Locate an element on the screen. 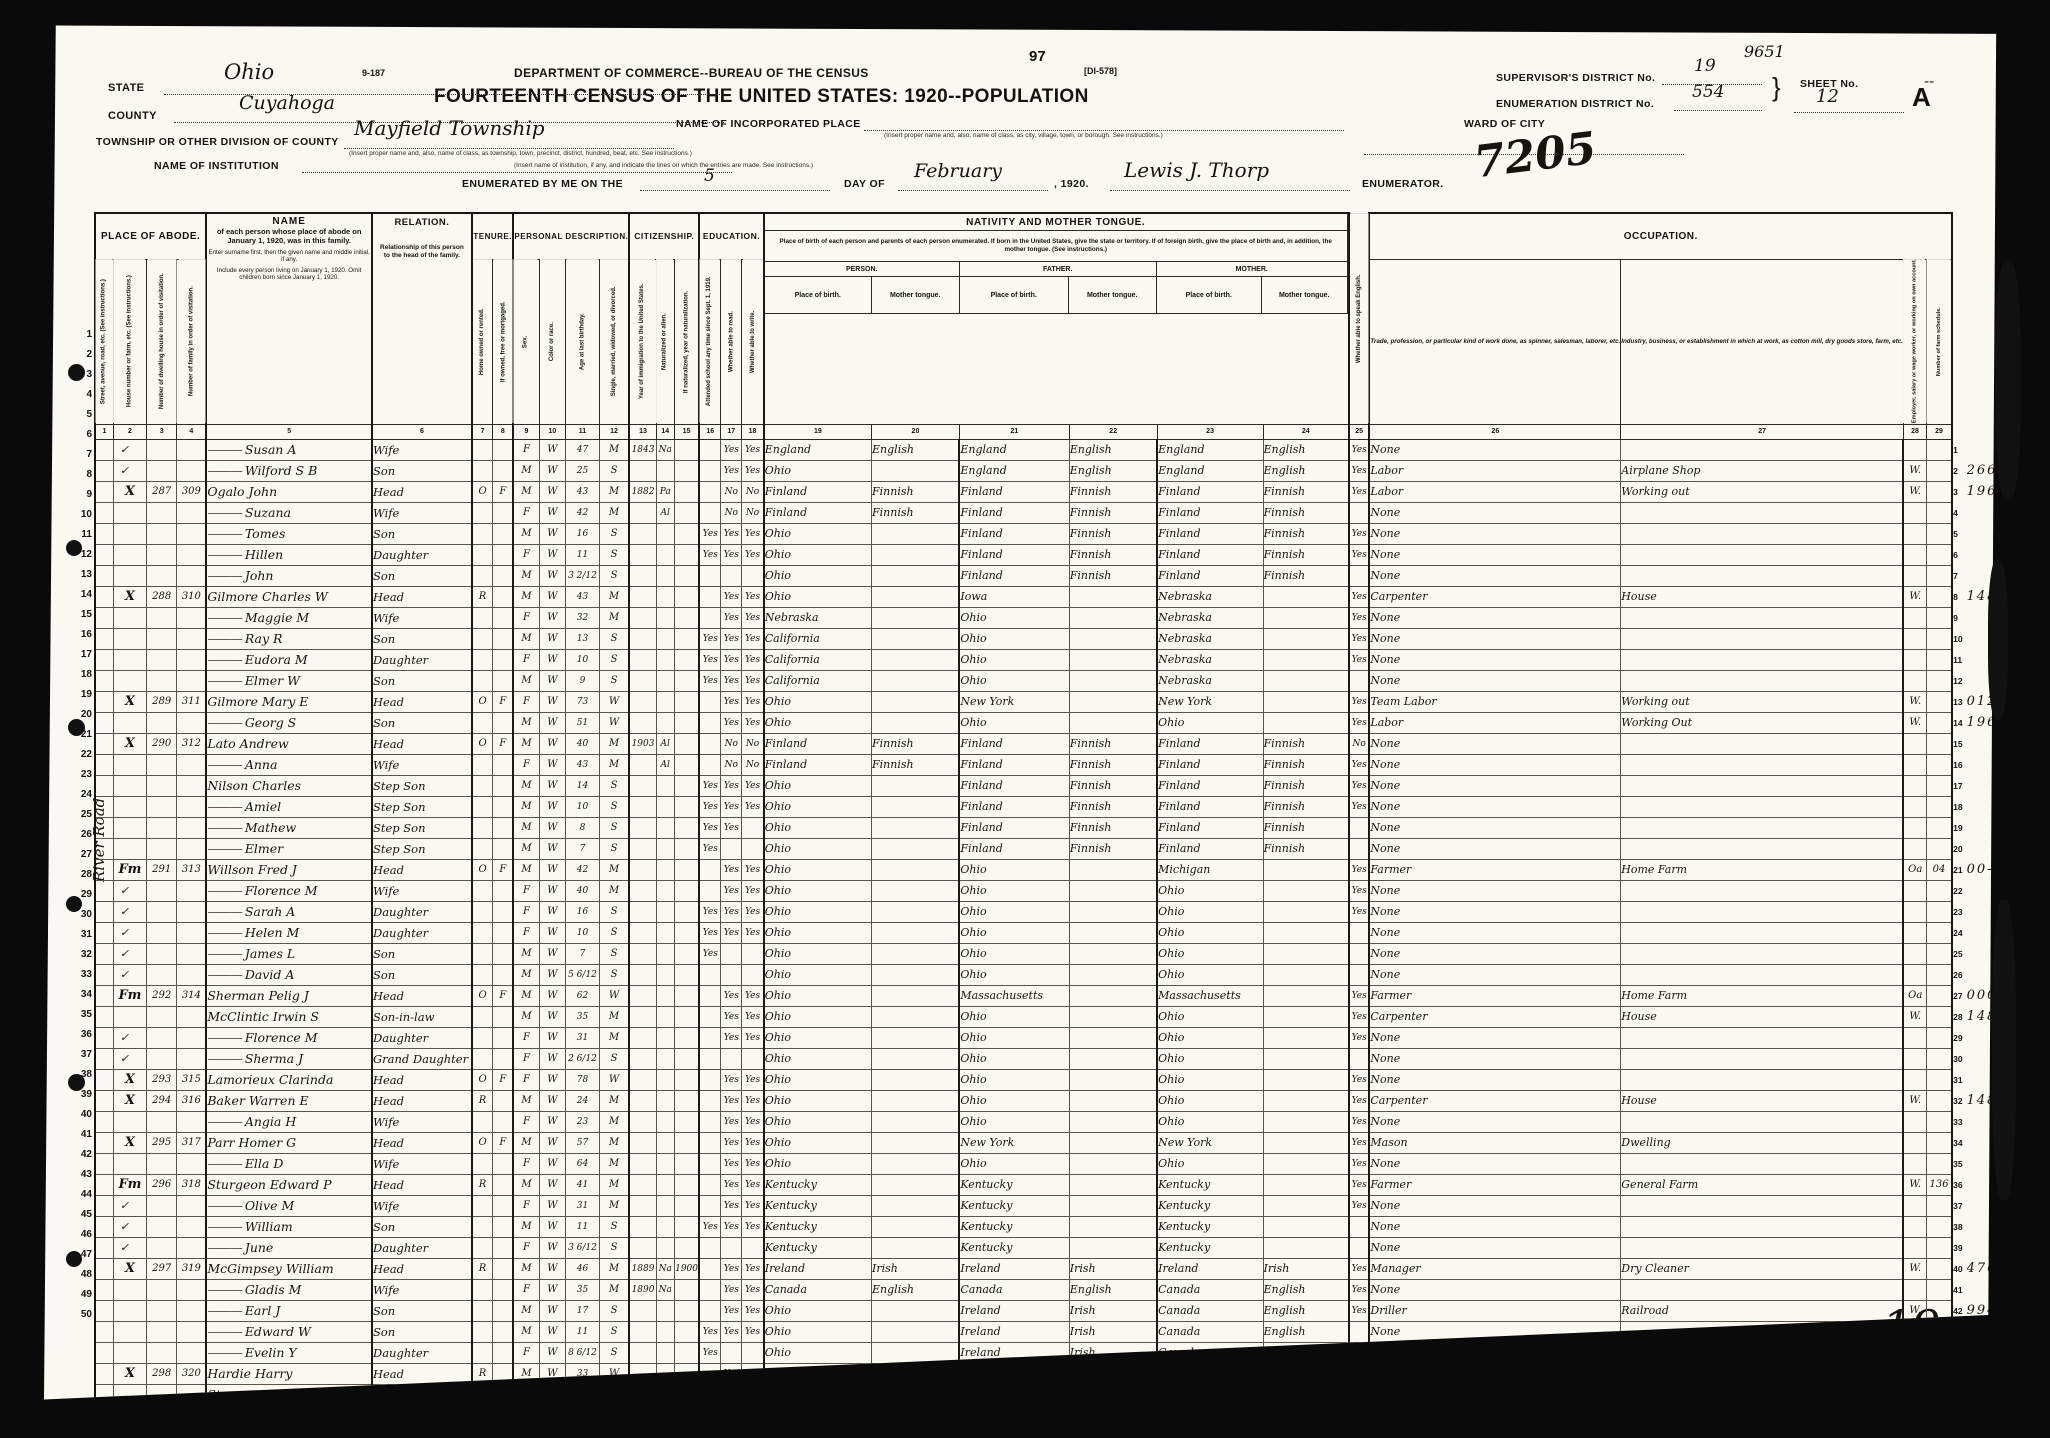  pl-cell: Finnish is located at coordinates (915, 764).